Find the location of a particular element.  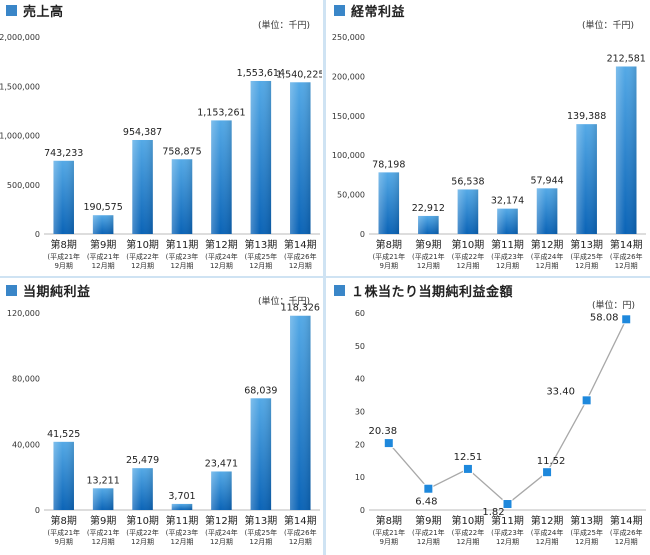

y-tick-label: 30 is located at coordinates (360, 412).